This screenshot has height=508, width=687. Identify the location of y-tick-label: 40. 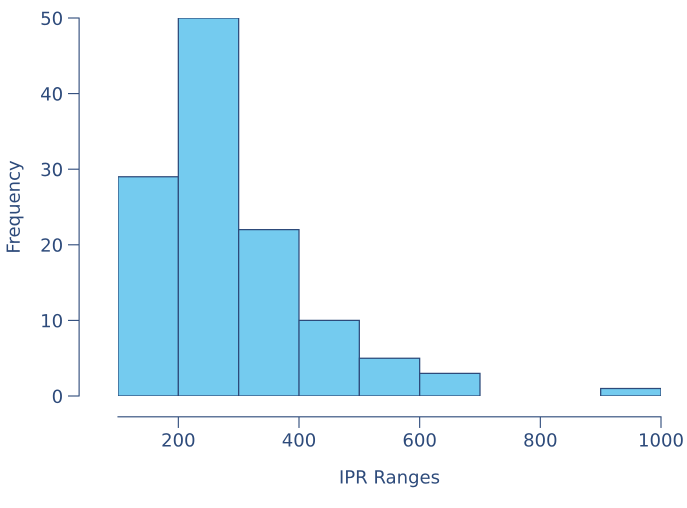
(51, 94).